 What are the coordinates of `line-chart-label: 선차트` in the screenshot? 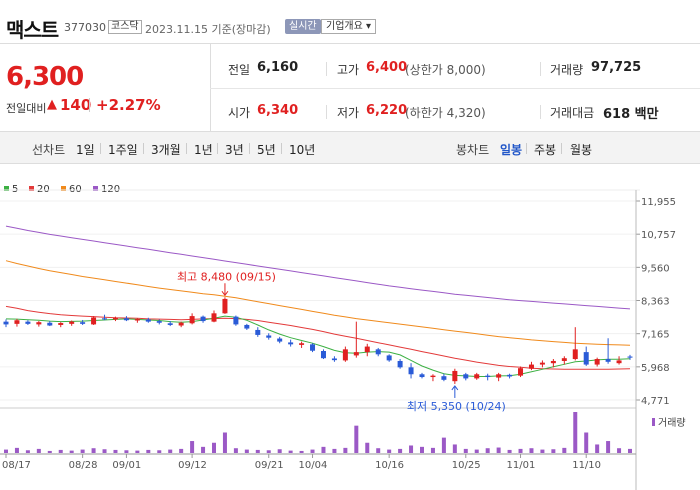 It's located at (49, 150).